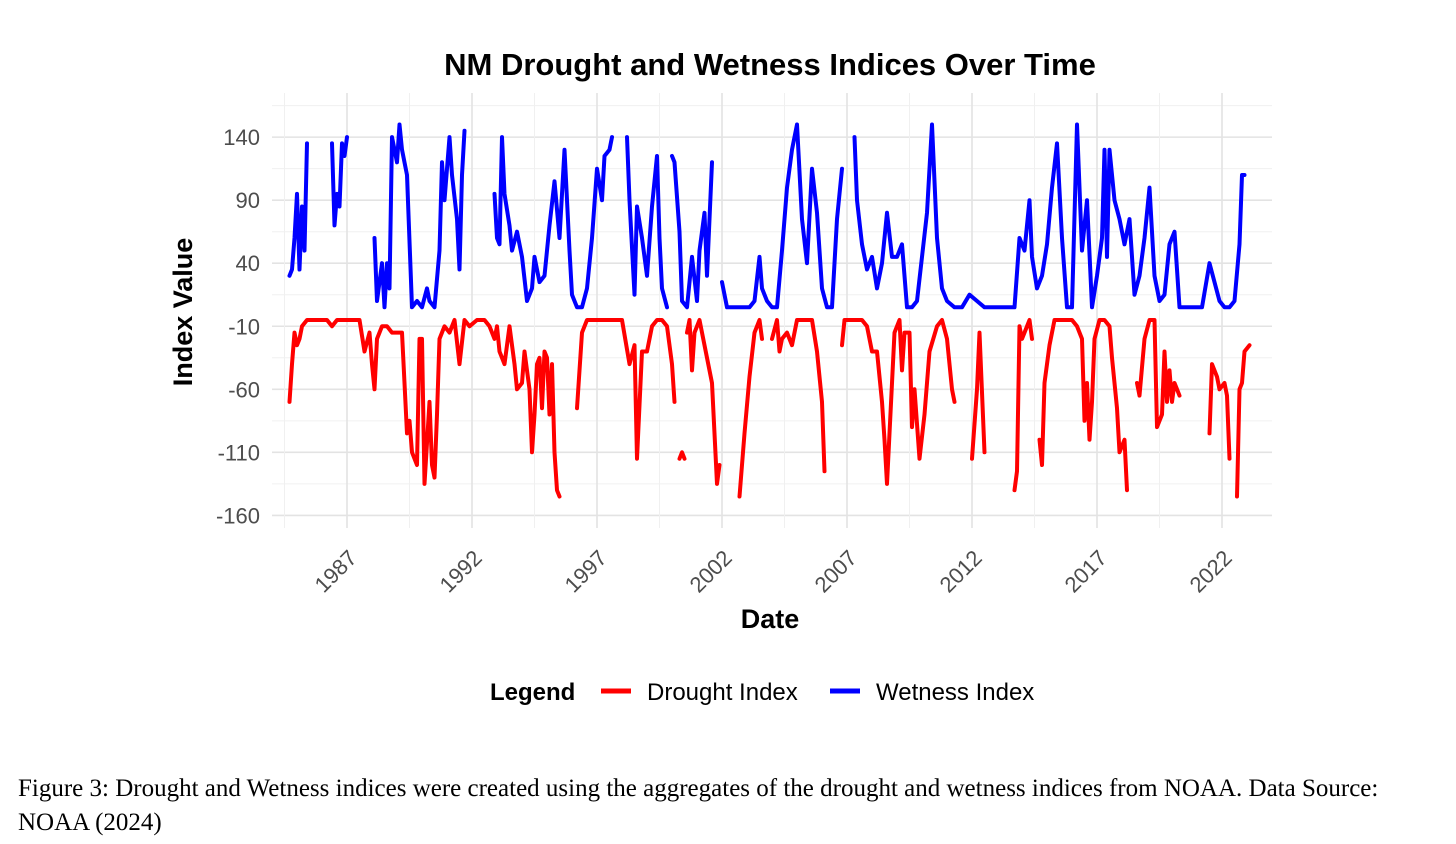  What do you see at coordinates (532, 692) in the screenshot?
I see `legend-title: Legend` at bounding box center [532, 692].